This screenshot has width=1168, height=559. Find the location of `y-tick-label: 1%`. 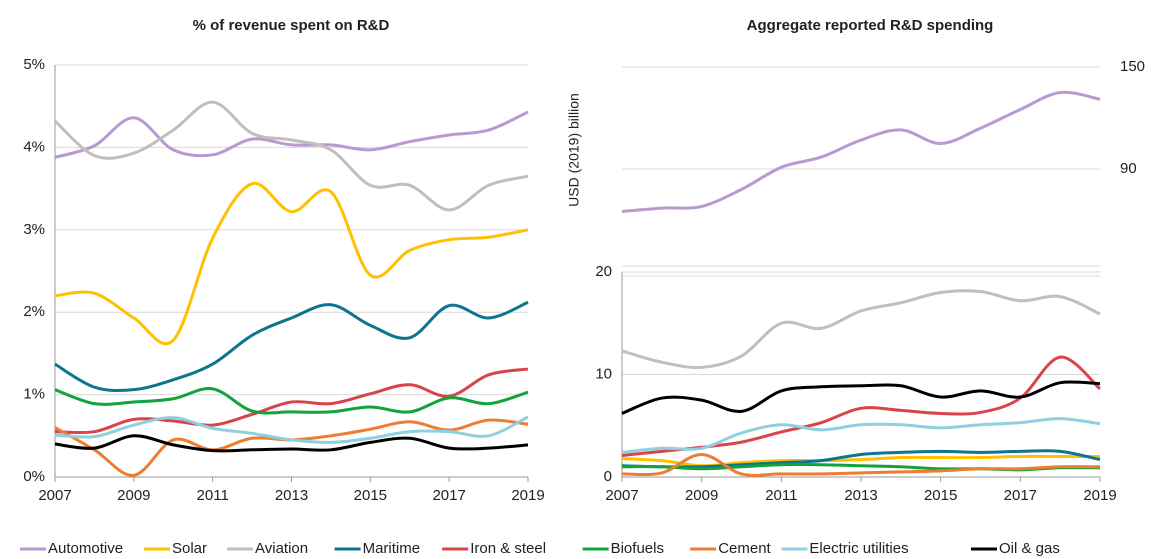

y-tick-label: 1% is located at coordinates (34, 394).